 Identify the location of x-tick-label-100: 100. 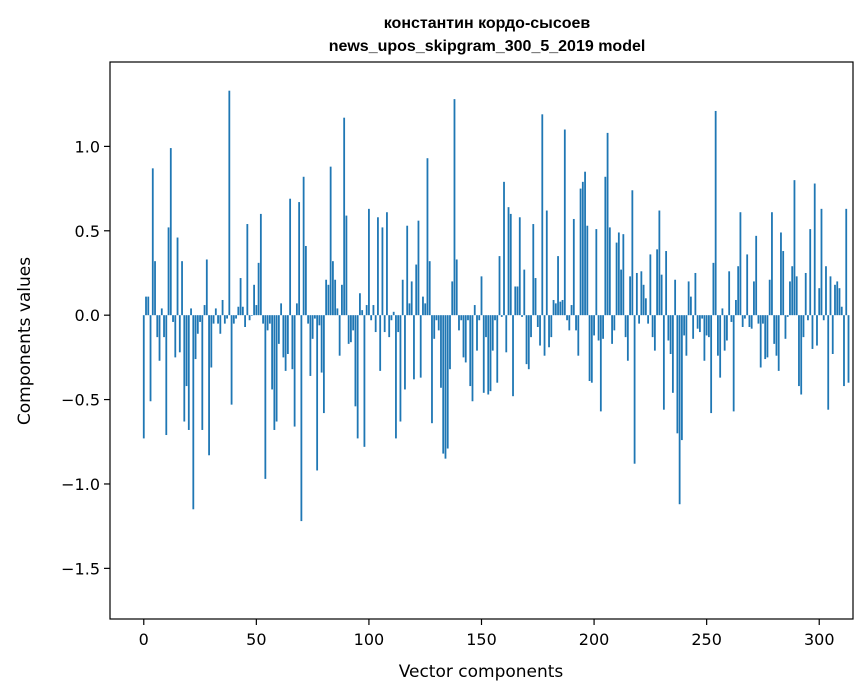
(369, 639).